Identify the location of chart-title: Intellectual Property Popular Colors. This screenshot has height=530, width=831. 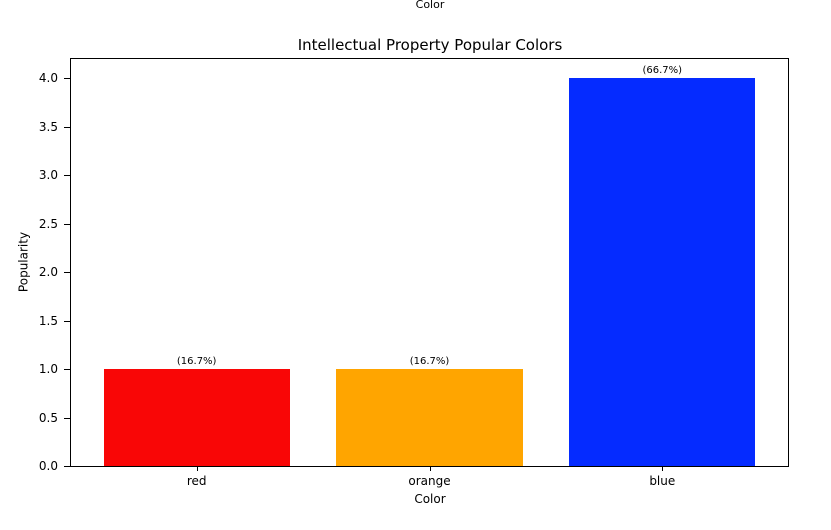
(430, 45).